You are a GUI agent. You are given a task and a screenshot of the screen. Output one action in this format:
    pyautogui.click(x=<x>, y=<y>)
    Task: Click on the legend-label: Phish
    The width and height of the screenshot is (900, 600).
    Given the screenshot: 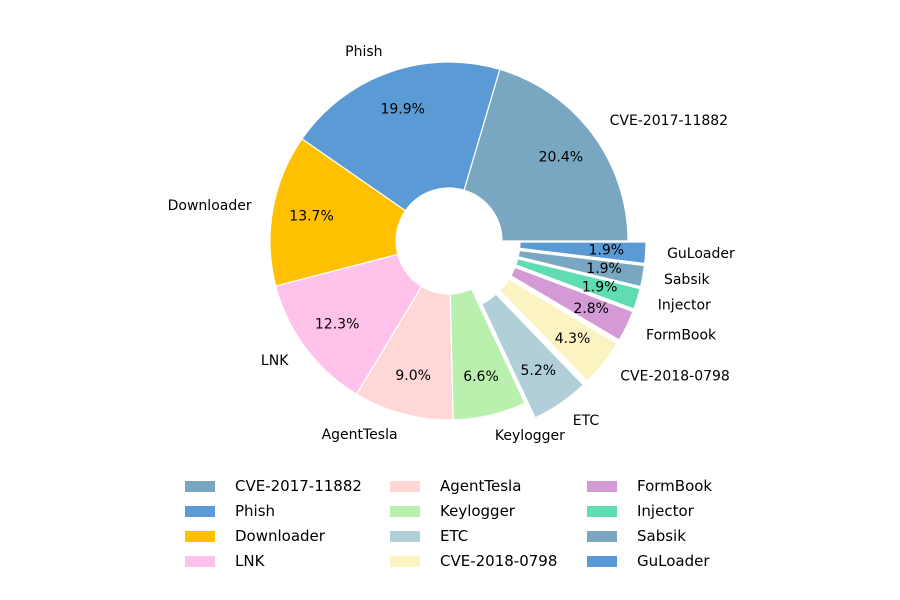 What is the action you would take?
    pyautogui.click(x=255, y=511)
    